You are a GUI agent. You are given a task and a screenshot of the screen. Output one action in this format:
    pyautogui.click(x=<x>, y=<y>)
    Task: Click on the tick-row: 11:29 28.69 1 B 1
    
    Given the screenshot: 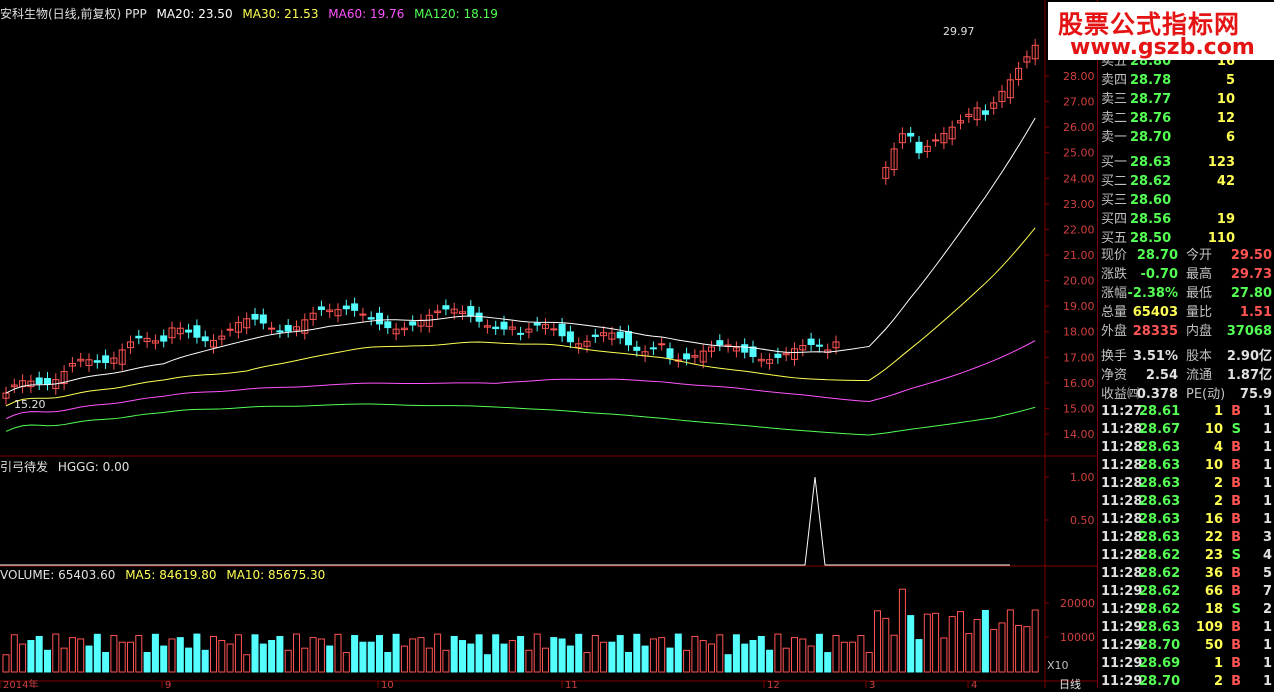 What is the action you would take?
    pyautogui.click(x=1186, y=664)
    